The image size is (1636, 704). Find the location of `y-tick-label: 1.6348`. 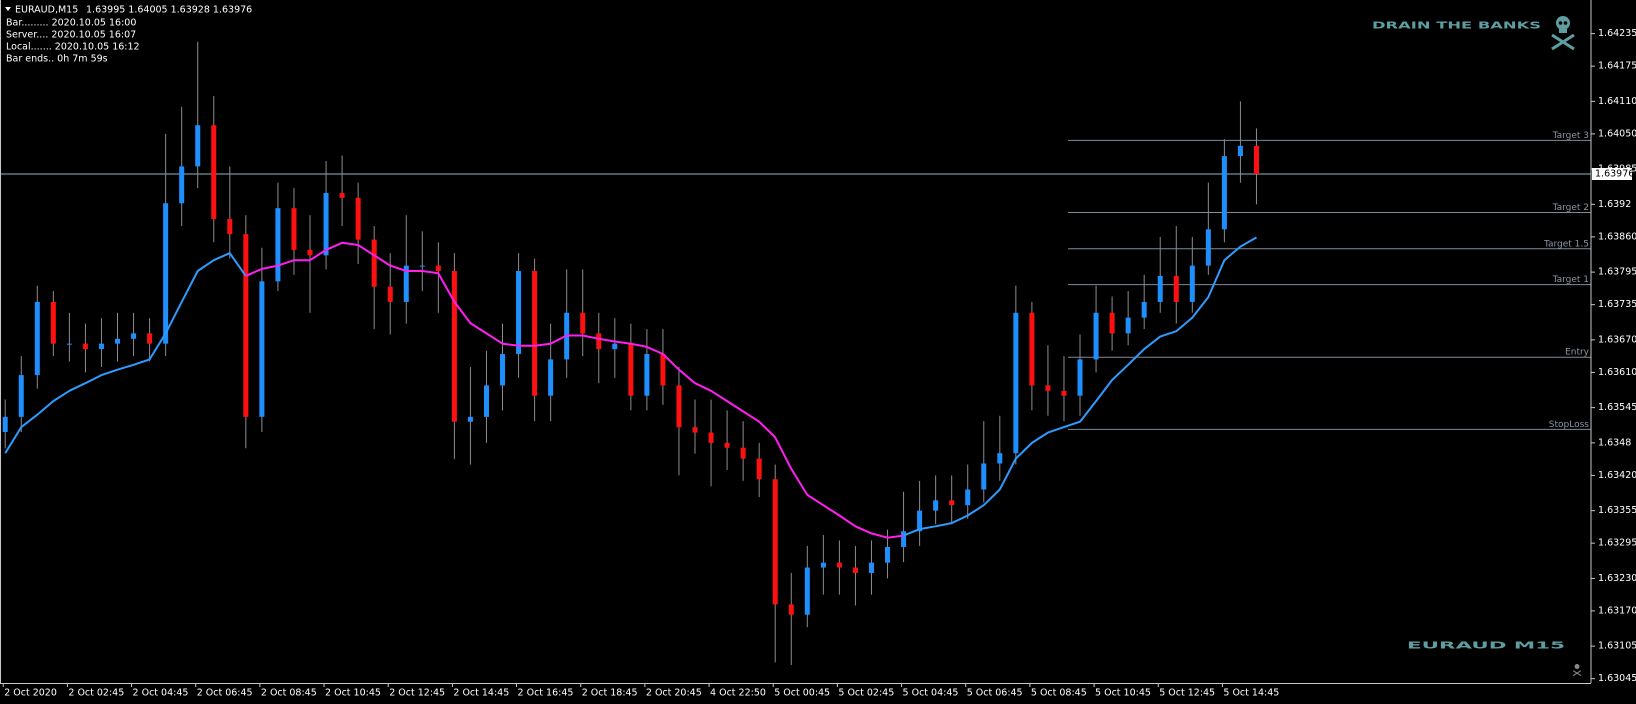

y-tick-label: 1.6348 is located at coordinates (1614, 442).